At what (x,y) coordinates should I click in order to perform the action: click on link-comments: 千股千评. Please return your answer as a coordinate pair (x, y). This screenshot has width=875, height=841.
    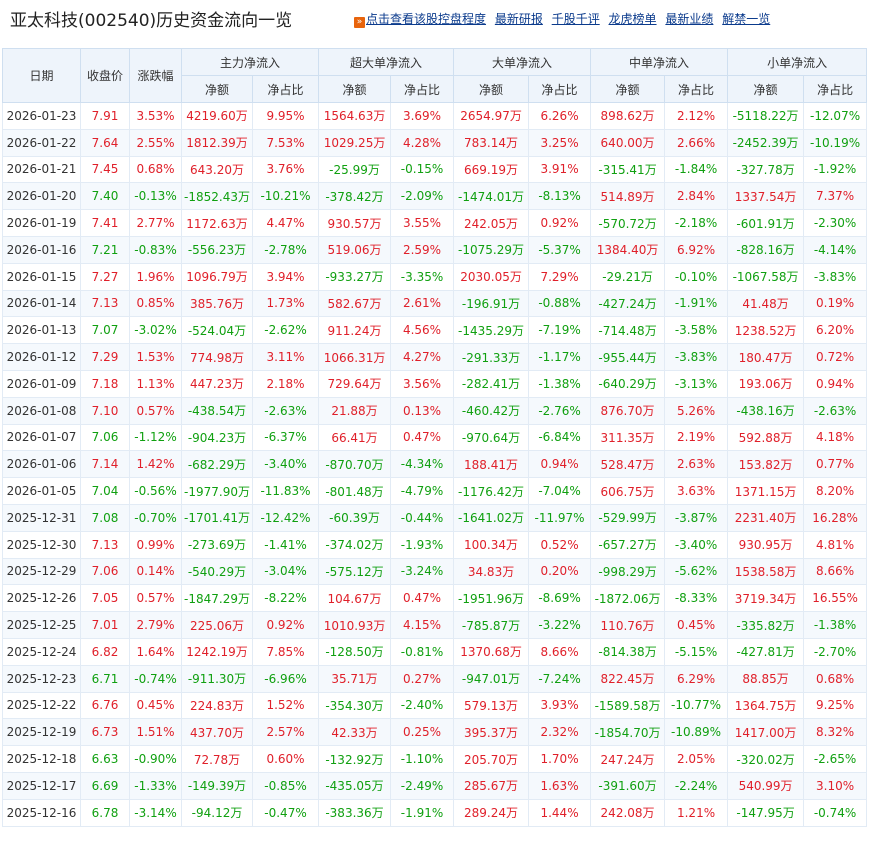
    Looking at the image, I should click on (575, 19).